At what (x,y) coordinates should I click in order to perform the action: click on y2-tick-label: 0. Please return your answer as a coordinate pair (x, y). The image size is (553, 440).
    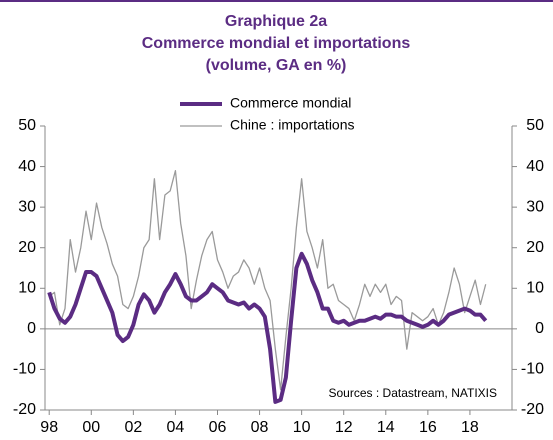
    Looking at the image, I should click on (539, 328).